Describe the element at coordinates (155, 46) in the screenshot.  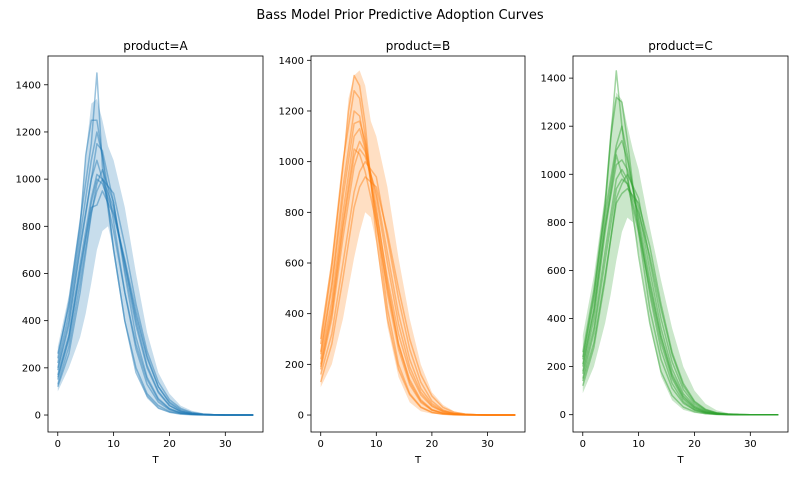
I see `subplot-title: product=A` at that location.